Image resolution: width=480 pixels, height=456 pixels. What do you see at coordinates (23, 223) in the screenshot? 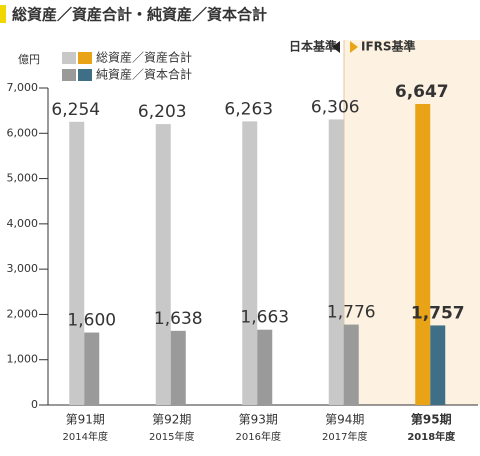
I see `y-tick-label: 4,000` at bounding box center [23, 223].